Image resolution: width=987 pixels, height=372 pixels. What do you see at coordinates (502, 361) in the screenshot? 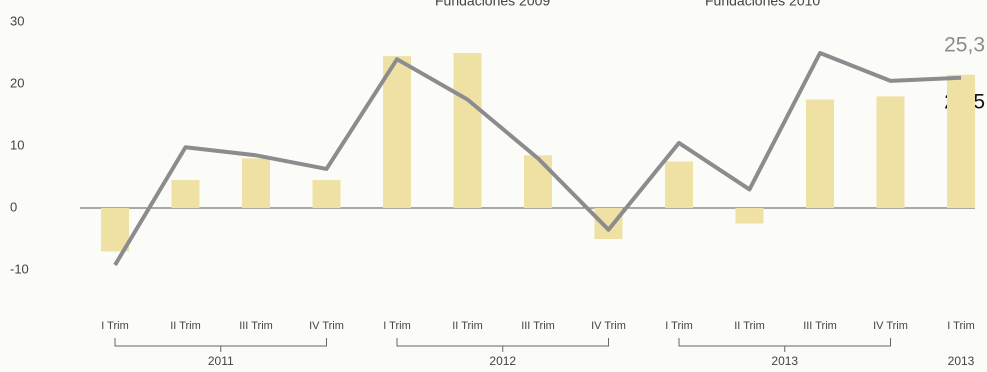
I see `group-label: 2012` at bounding box center [502, 361].